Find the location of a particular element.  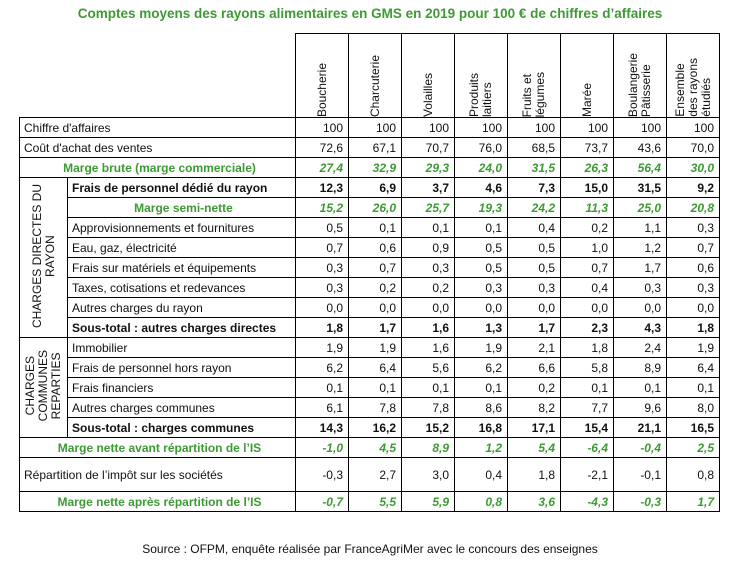

value-cell: 5,5 is located at coordinates (375, 501).